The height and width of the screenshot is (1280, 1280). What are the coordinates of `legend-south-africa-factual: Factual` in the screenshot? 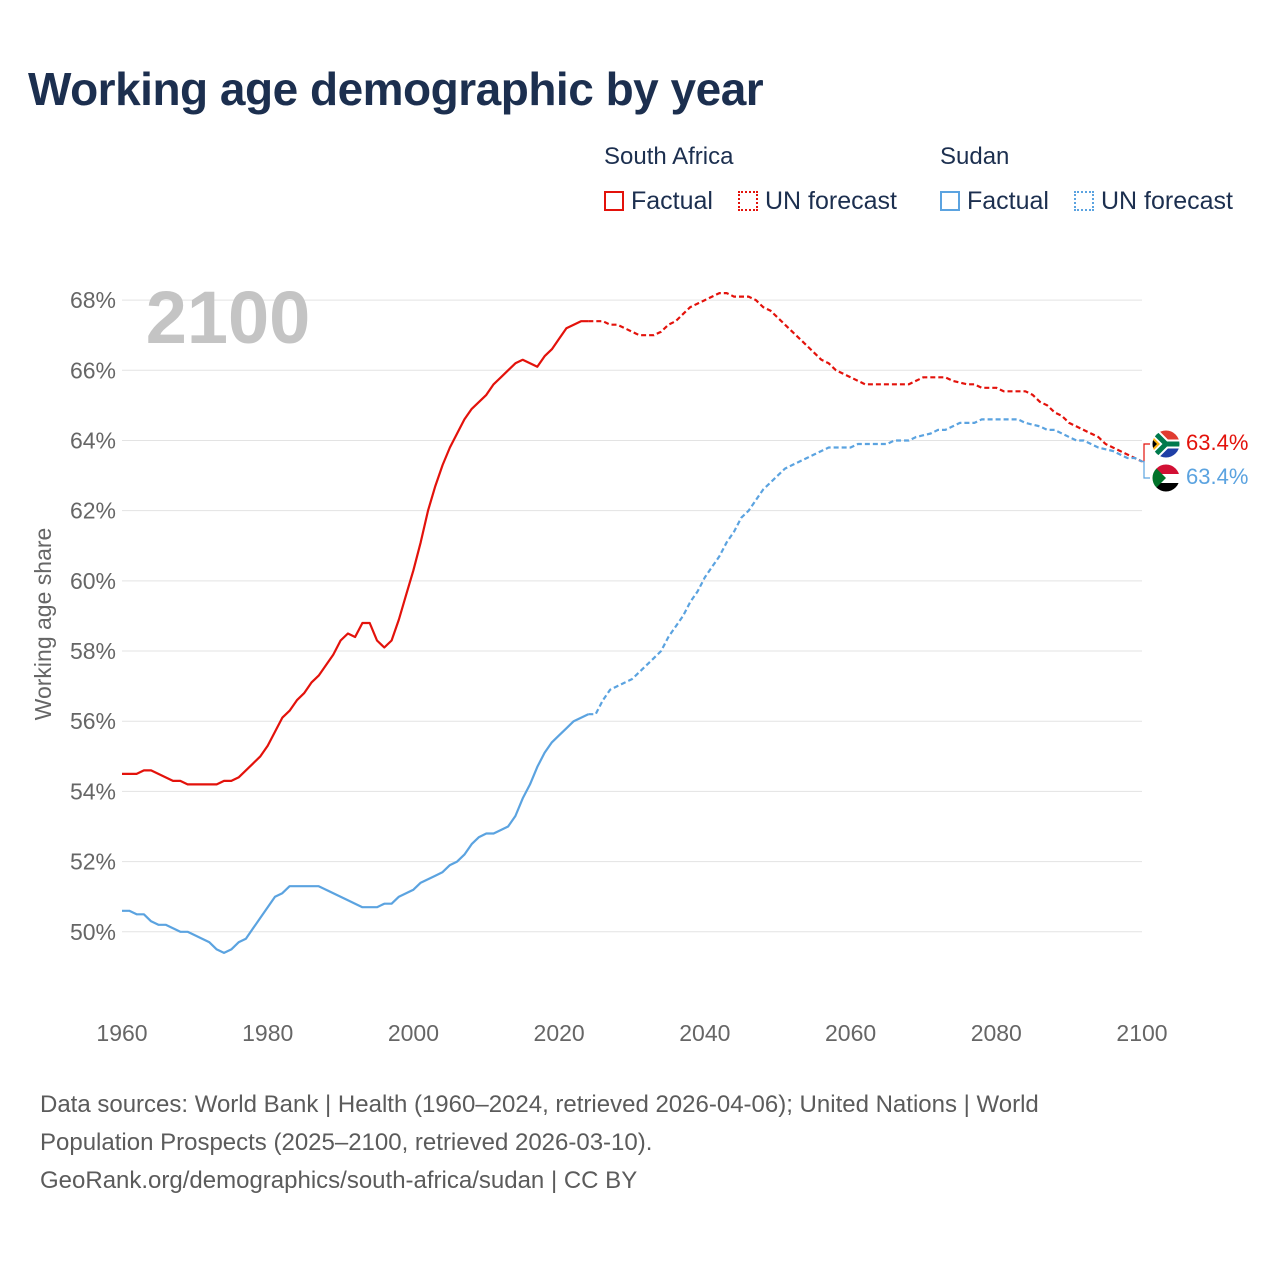 It's located at (658, 201).